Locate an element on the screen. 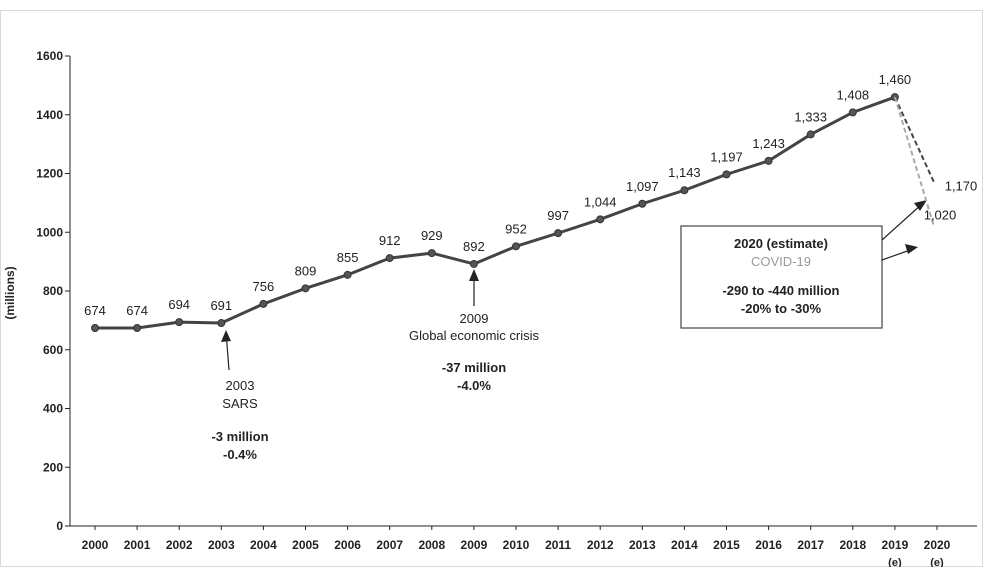  data-label: 1,408 is located at coordinates (853, 94).